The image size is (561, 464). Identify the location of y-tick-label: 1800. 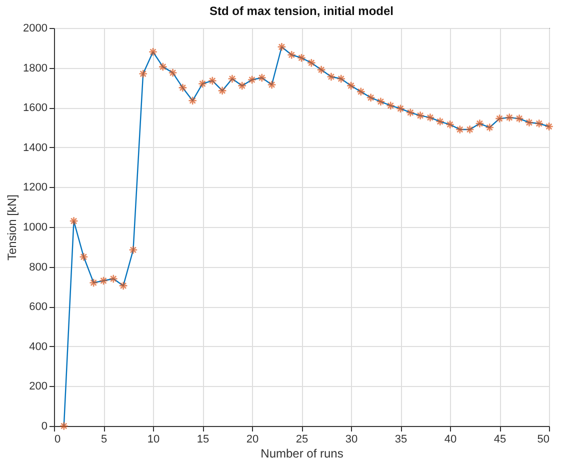
(35, 68).